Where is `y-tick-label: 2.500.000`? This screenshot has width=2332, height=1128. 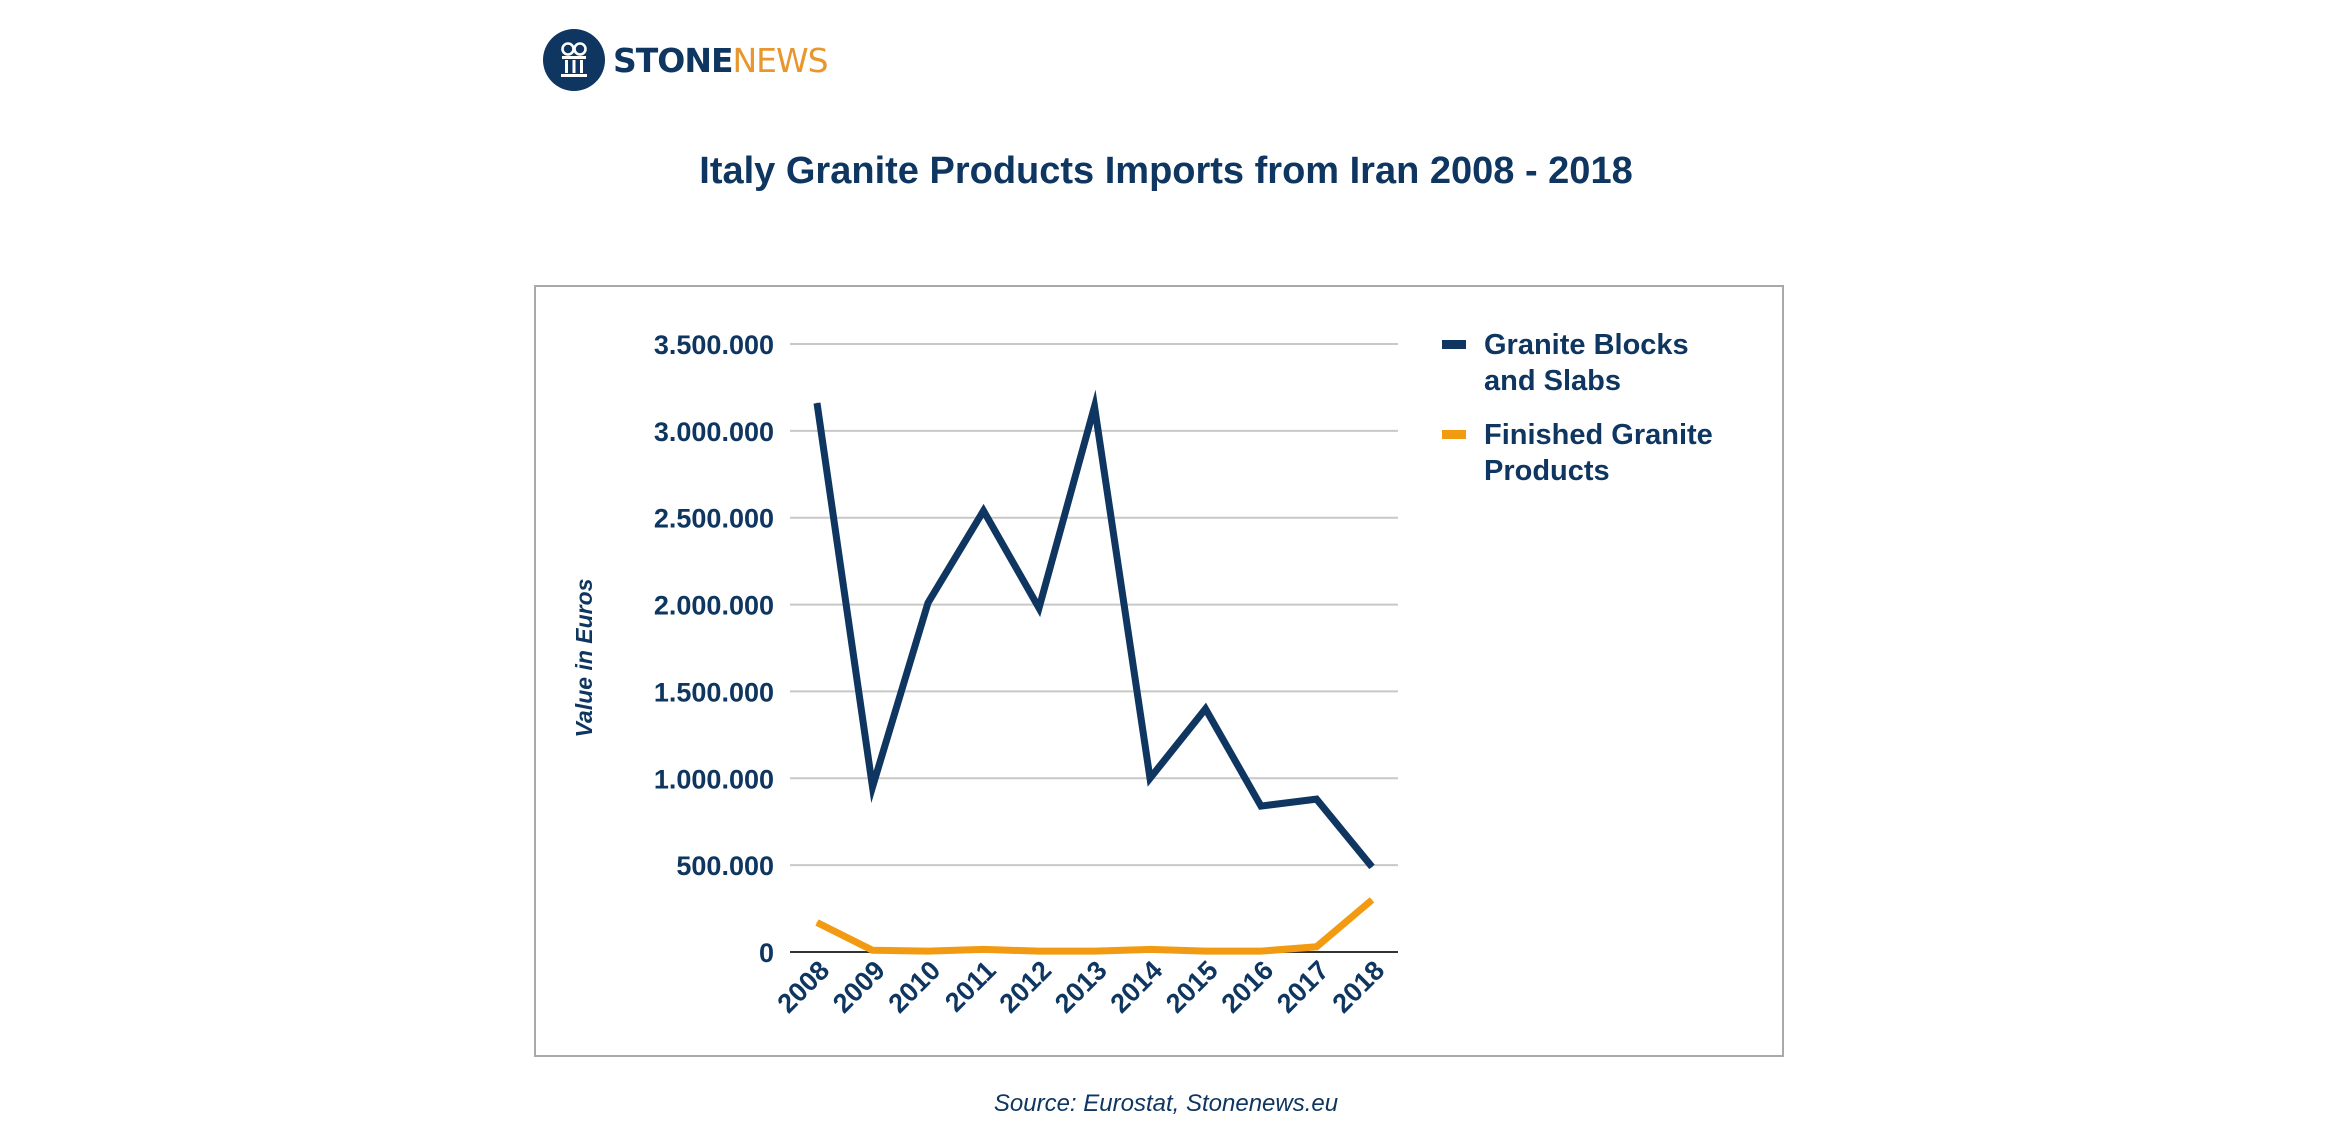 y-tick-label: 2.500.000 is located at coordinates (714, 519).